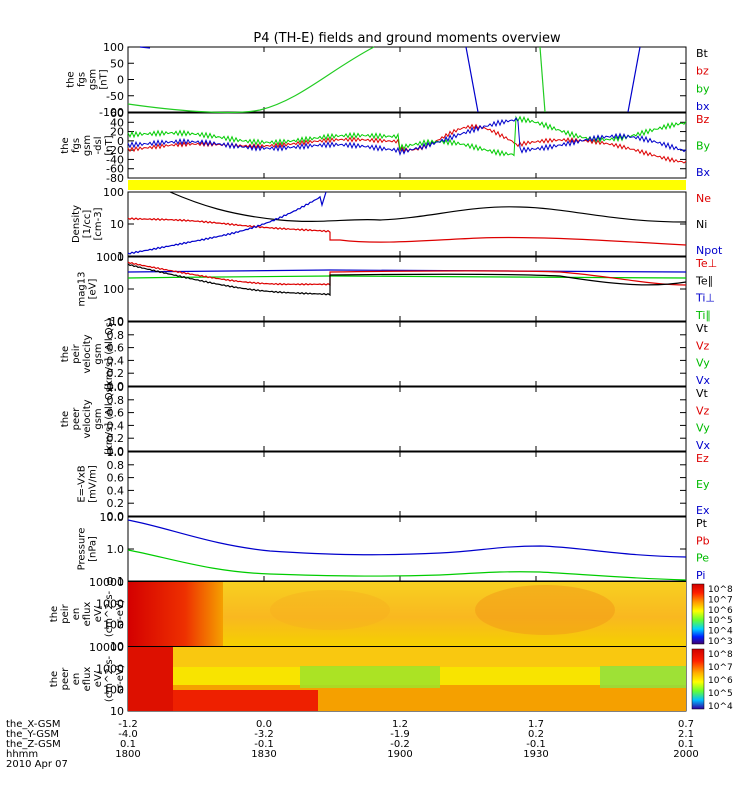  What do you see at coordinates (98, 613) in the screenshot?
I see `y-axis-label-line: eV/` at bounding box center [98, 613].